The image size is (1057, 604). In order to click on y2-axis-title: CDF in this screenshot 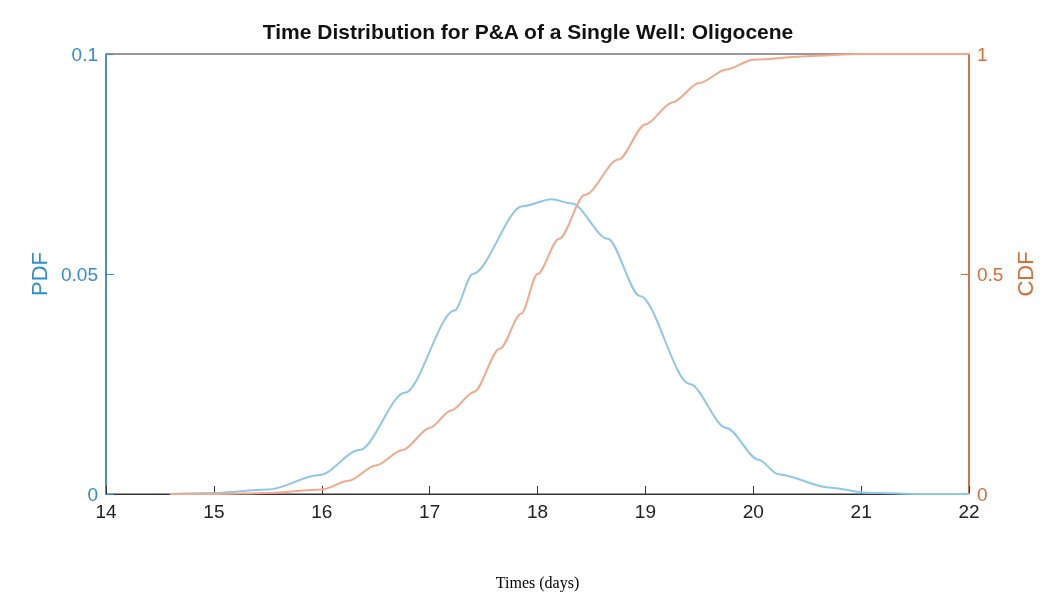, I will do `click(1025, 274)`.